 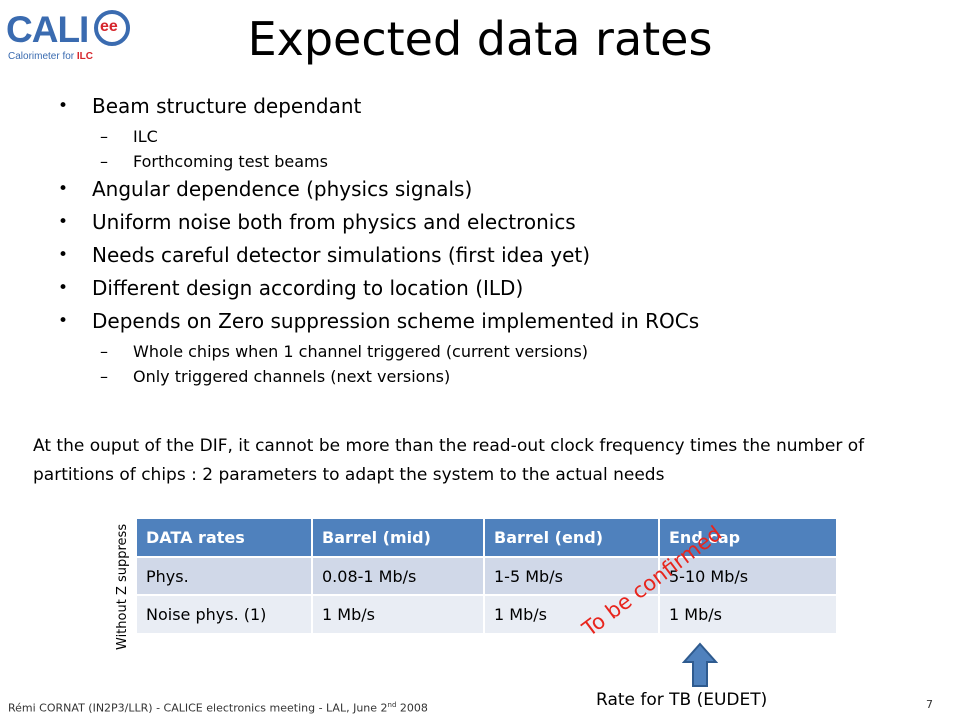 I want to click on arrow-label: Rate for TB (EUDET), so click(x=682, y=700).